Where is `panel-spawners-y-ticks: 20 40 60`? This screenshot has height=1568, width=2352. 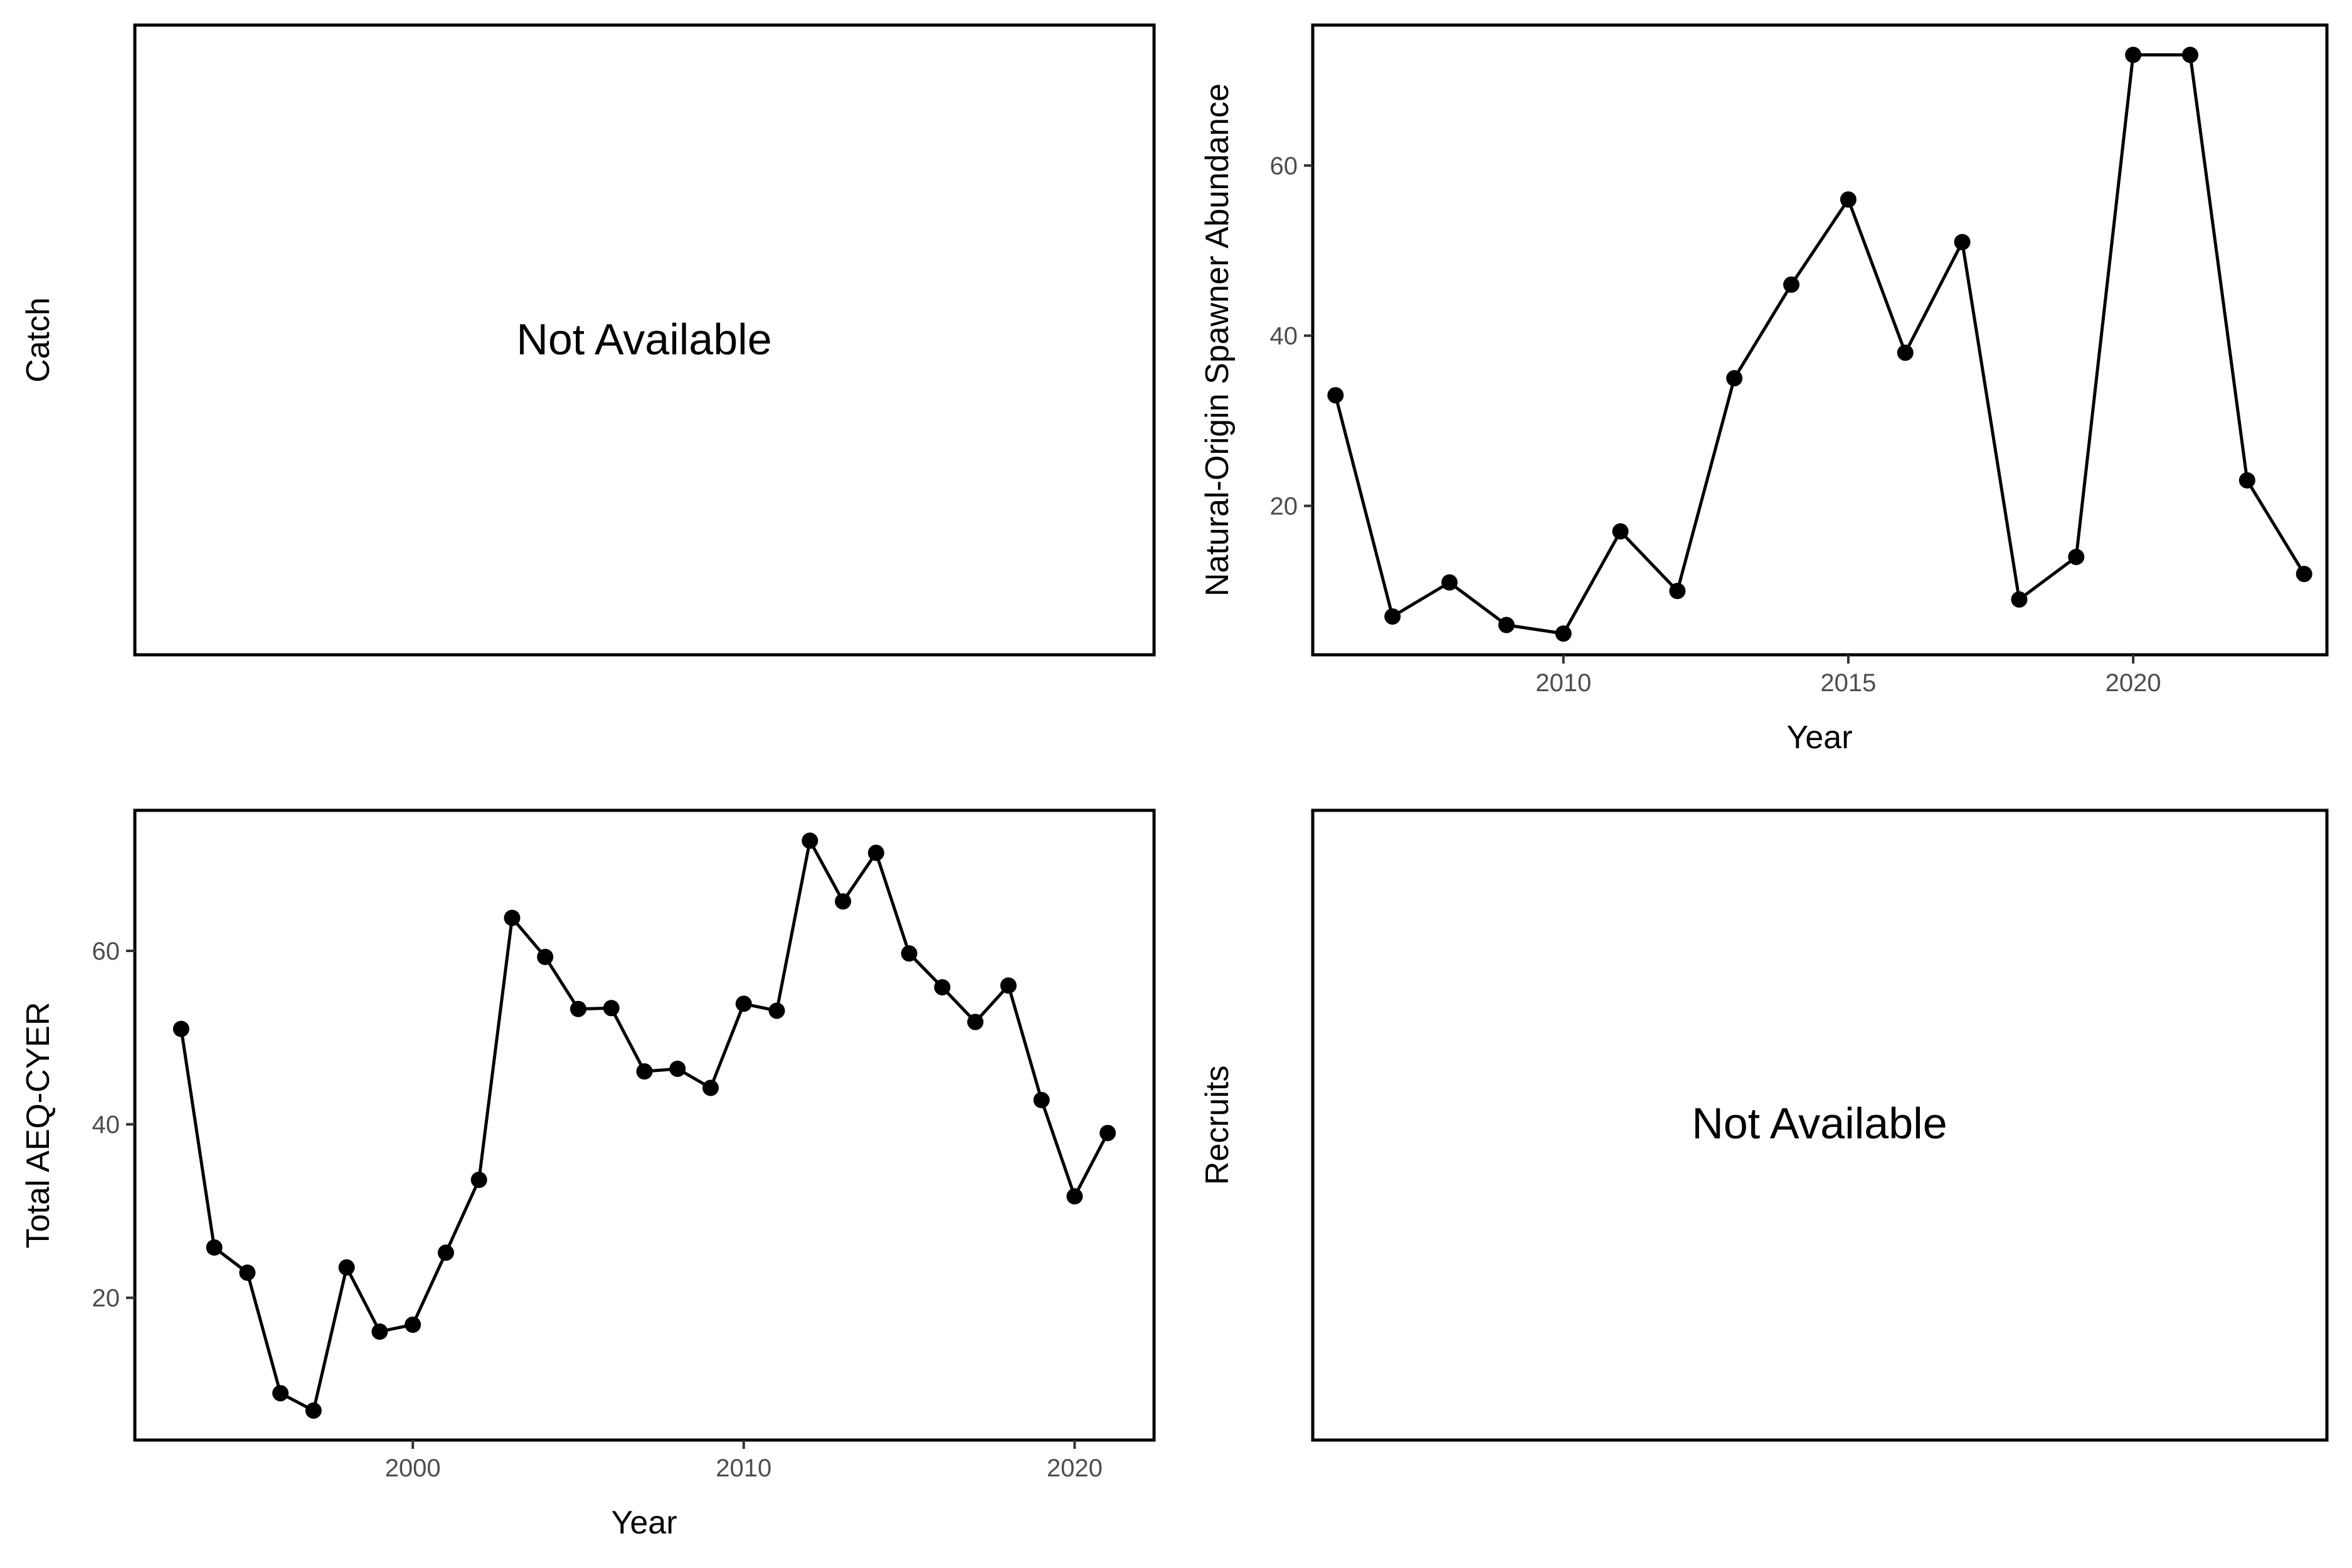
panel-spawners-y-ticks: 20 40 60 is located at coordinates (1291, 336).